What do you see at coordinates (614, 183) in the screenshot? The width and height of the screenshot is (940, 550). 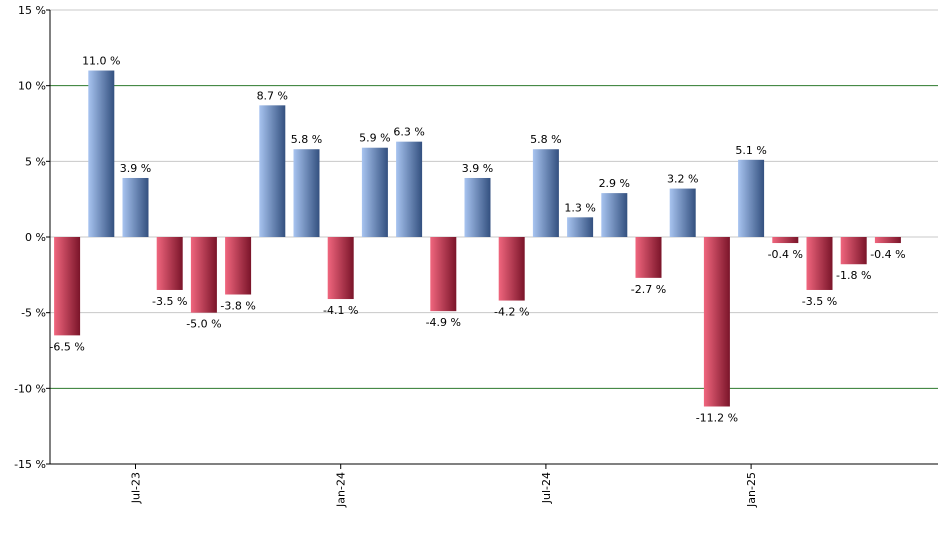 I see `bar-value-label: 2.9 %` at bounding box center [614, 183].